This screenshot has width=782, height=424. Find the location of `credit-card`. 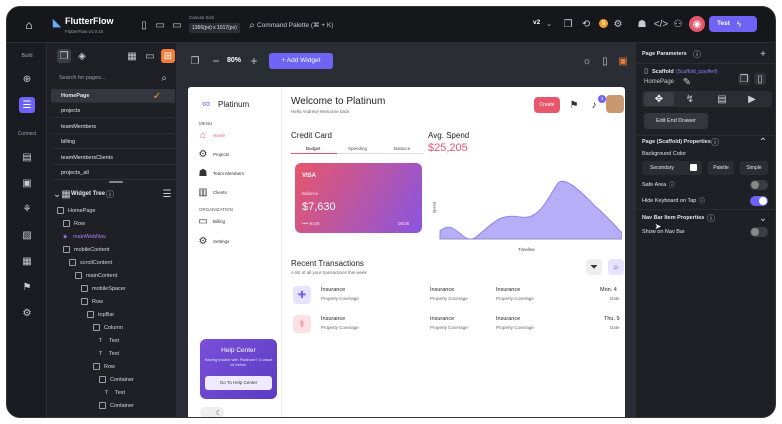

credit-card is located at coordinates (358, 198).